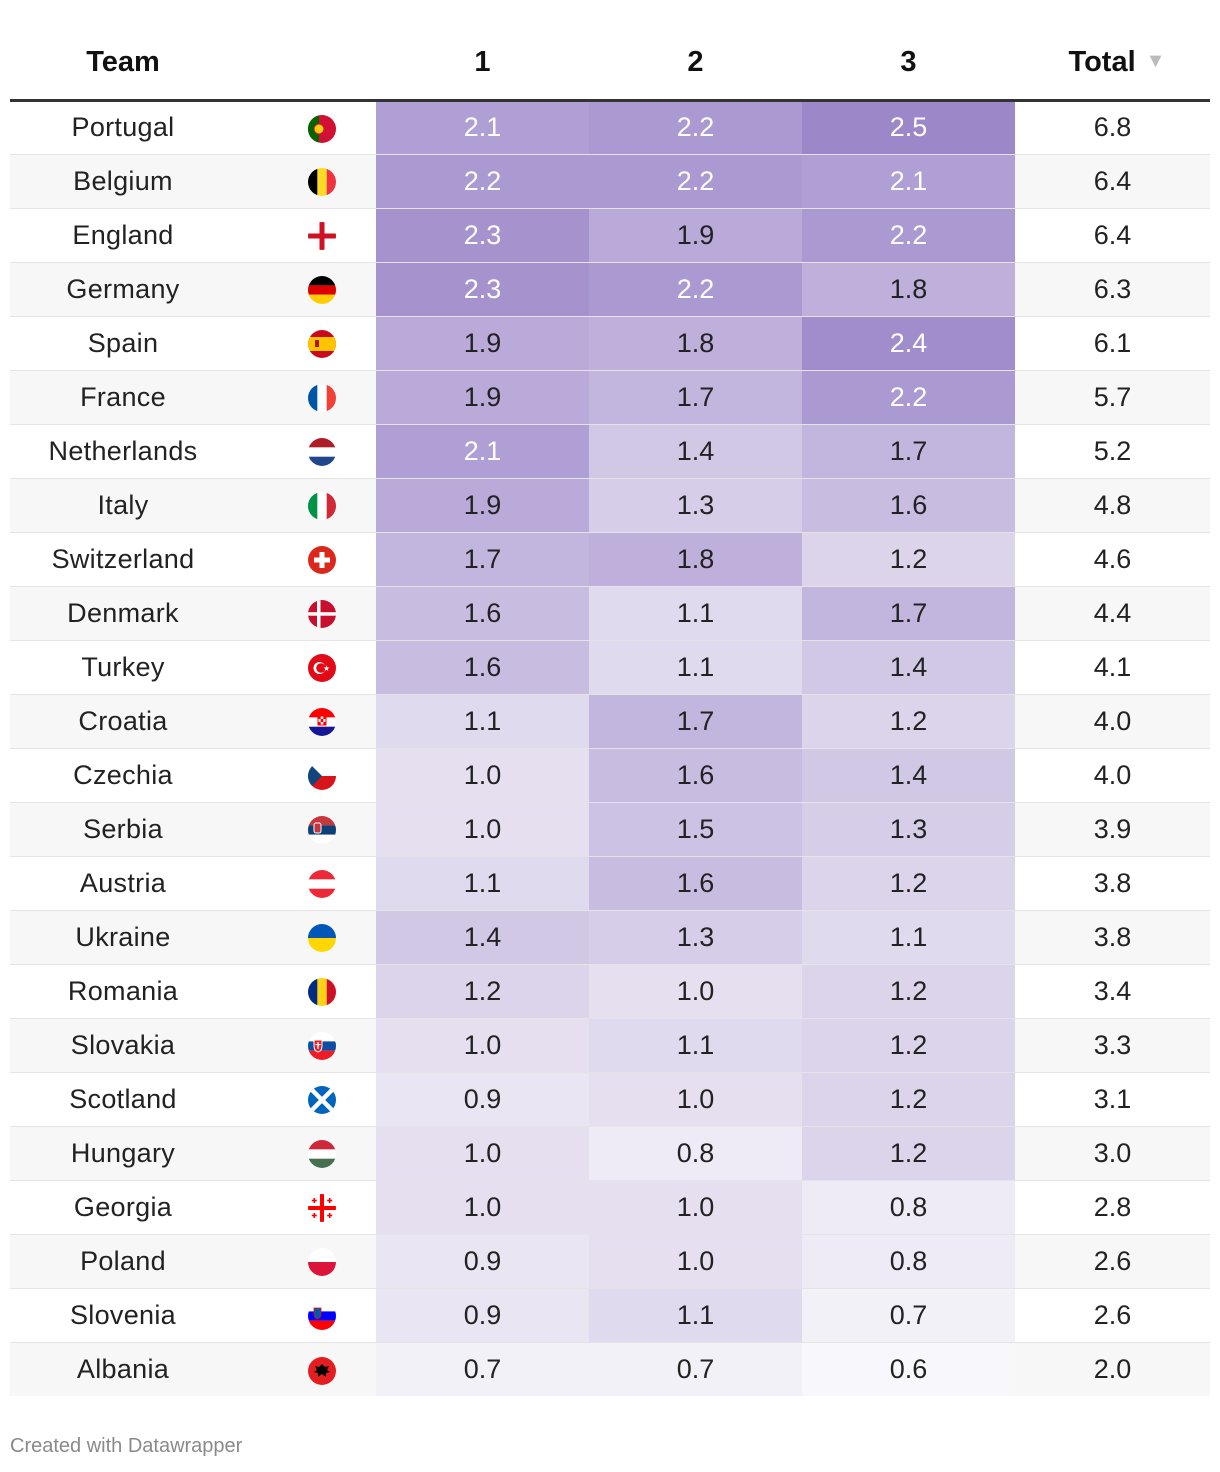 This screenshot has width=1220, height=1472. I want to click on scotland-flag-icon, so click(322, 1100).